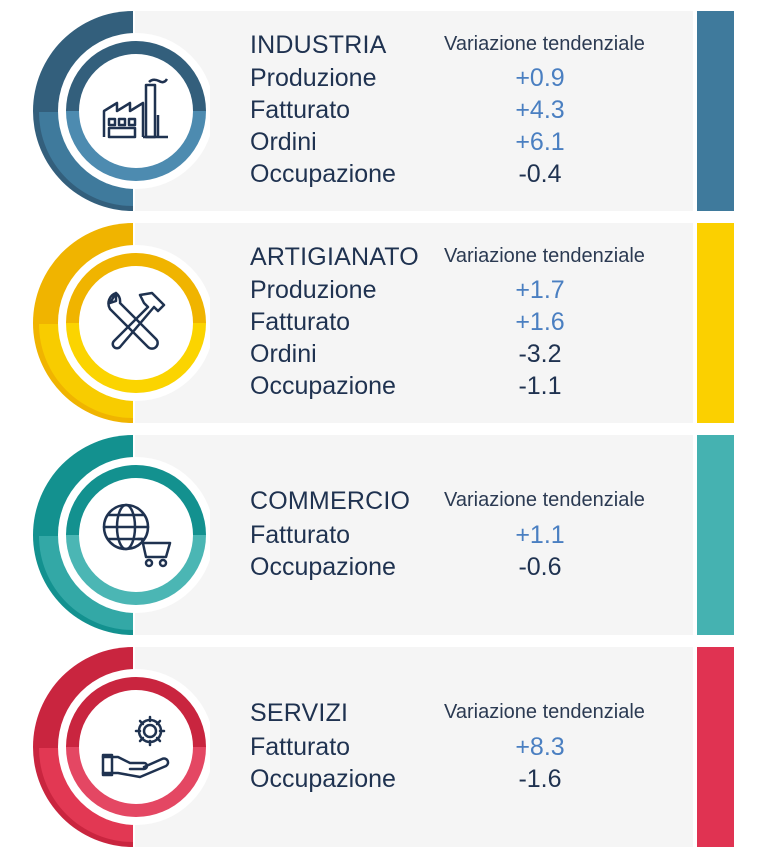 The height and width of the screenshot is (861, 775). What do you see at coordinates (540, 386) in the screenshot?
I see `metric-value: -1.1` at bounding box center [540, 386].